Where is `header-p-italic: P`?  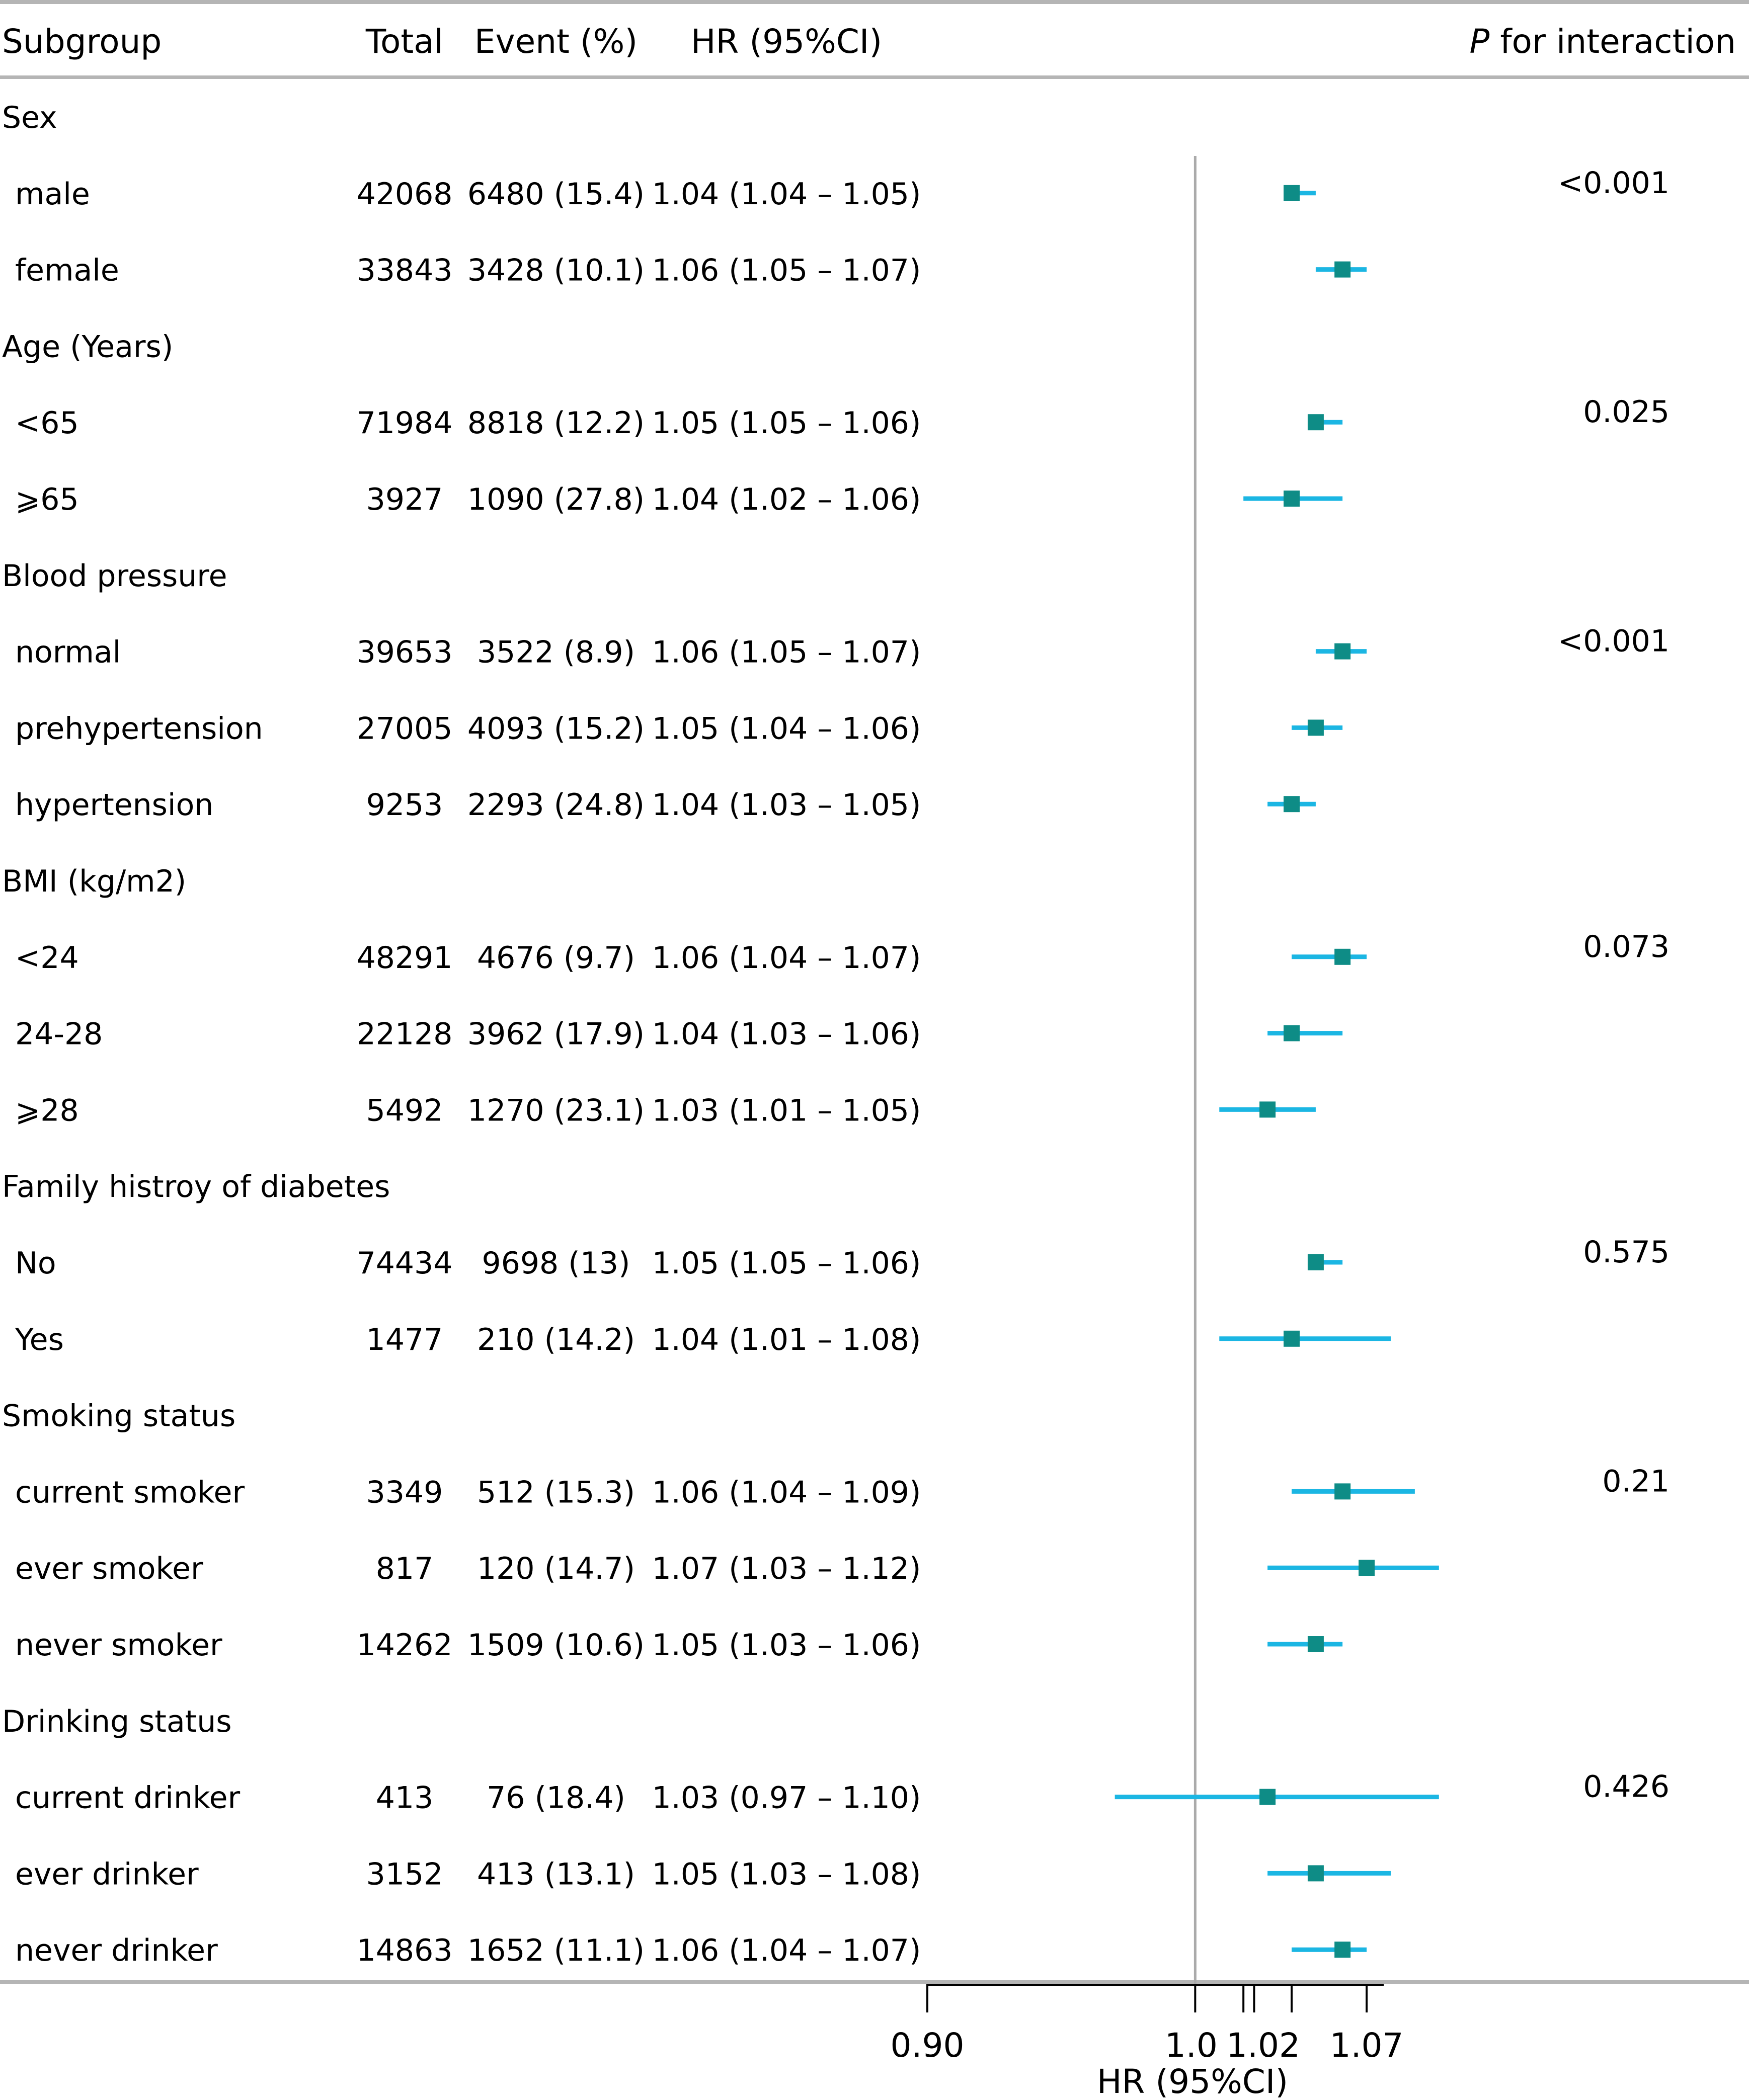 header-p-italic: P is located at coordinates (1480, 41).